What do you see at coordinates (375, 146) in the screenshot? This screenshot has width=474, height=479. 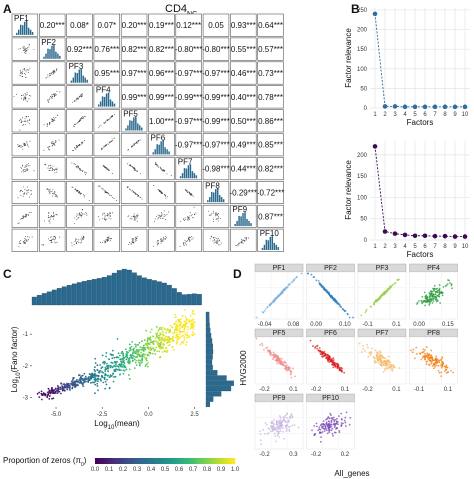 I see `data-point` at bounding box center [375, 146].